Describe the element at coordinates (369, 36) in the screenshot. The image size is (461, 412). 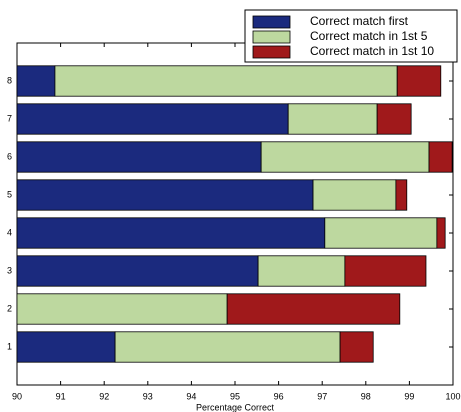
I see `legend-label: Correct match in 1st 5` at that location.